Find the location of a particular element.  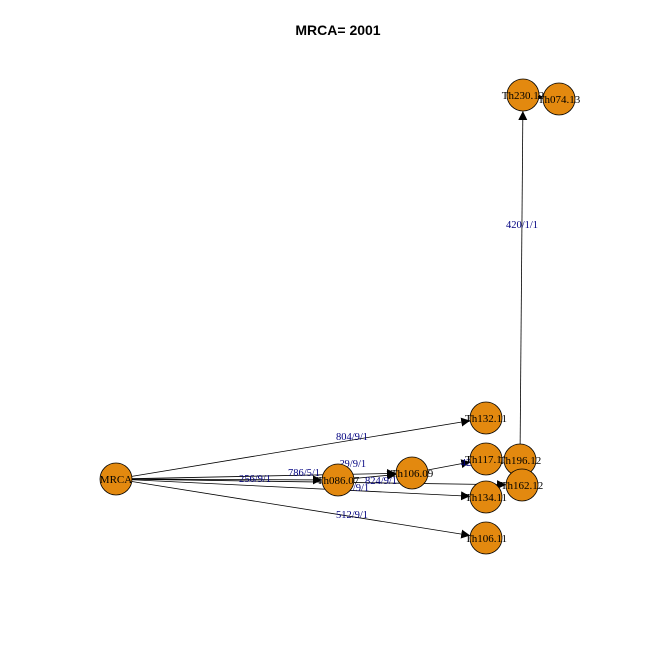

edge-label: 824/9/1 is located at coordinates (381, 481).